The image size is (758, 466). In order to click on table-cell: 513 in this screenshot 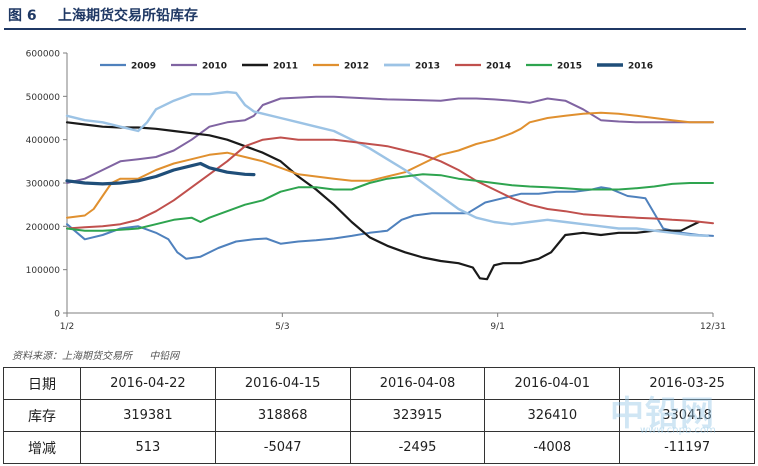, I will do `click(148, 447)`.